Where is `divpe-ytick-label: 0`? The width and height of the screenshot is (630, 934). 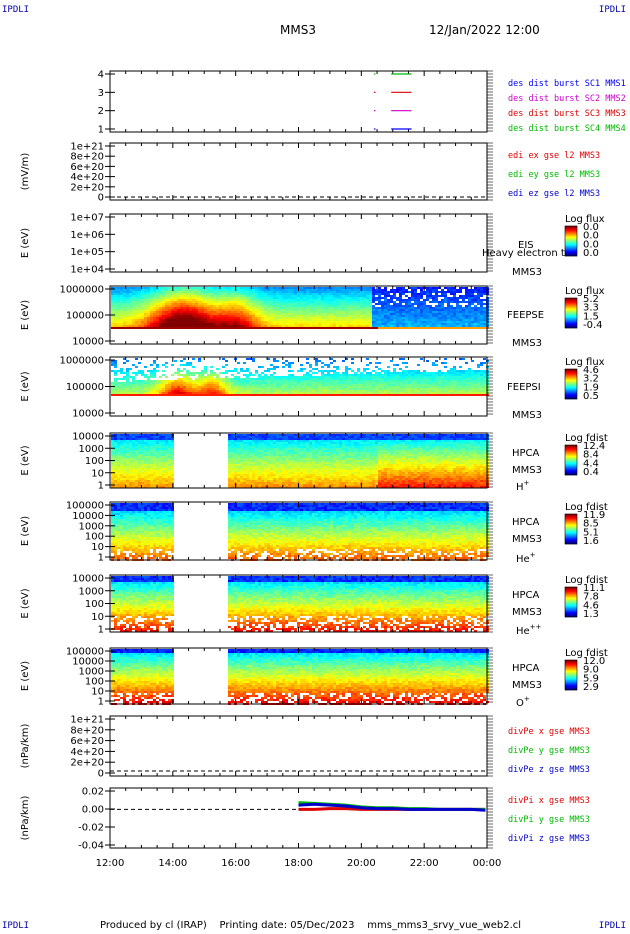 divpe-ytick-label: 0 is located at coordinates (101, 774).